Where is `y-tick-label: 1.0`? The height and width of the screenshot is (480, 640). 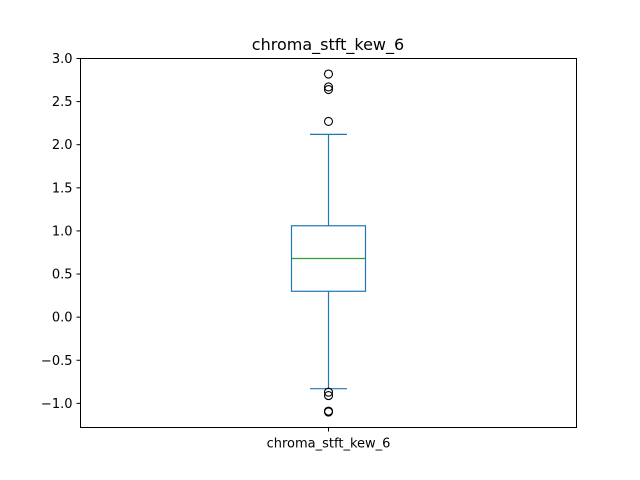 y-tick-label: 1.0 is located at coordinates (62, 231).